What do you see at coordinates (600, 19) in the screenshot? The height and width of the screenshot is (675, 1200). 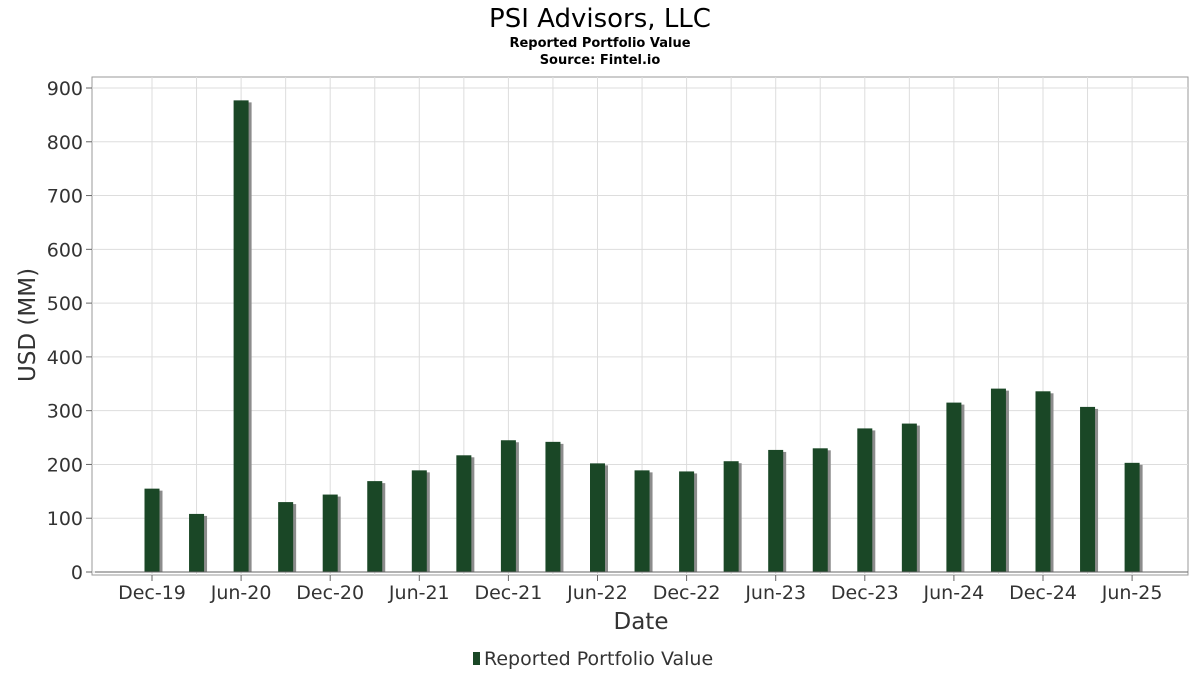 I see `chart-title: PSI Advisors, LLC` at bounding box center [600, 19].